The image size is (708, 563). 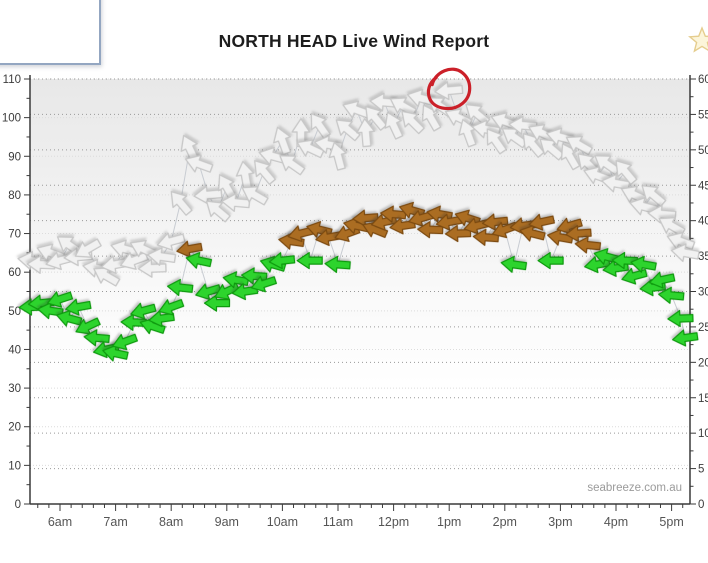 What do you see at coordinates (14, 196) in the screenshot?
I see `left-axis-tick-label: 80` at bounding box center [14, 196].